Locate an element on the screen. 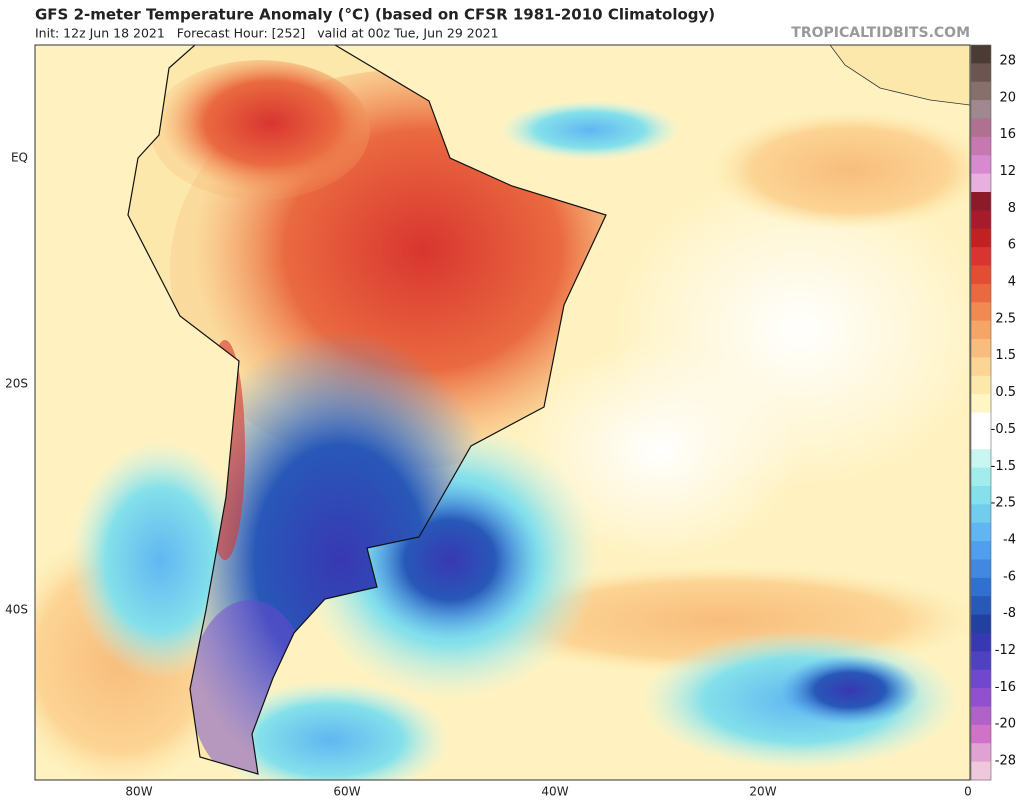 This screenshot has width=1024, height=804. lon-label: 40W is located at coordinates (554, 792).